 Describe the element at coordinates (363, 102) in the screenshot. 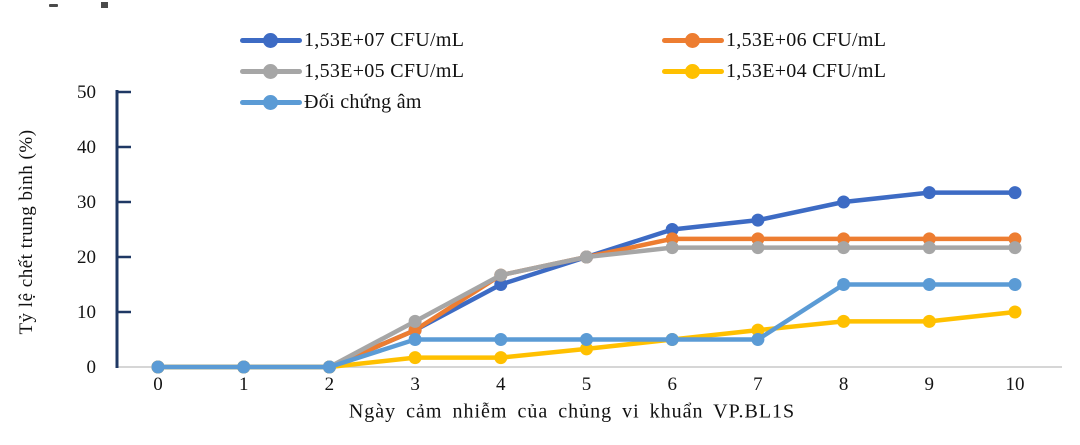

I see `legend-label: Đối chứng âm` at that location.